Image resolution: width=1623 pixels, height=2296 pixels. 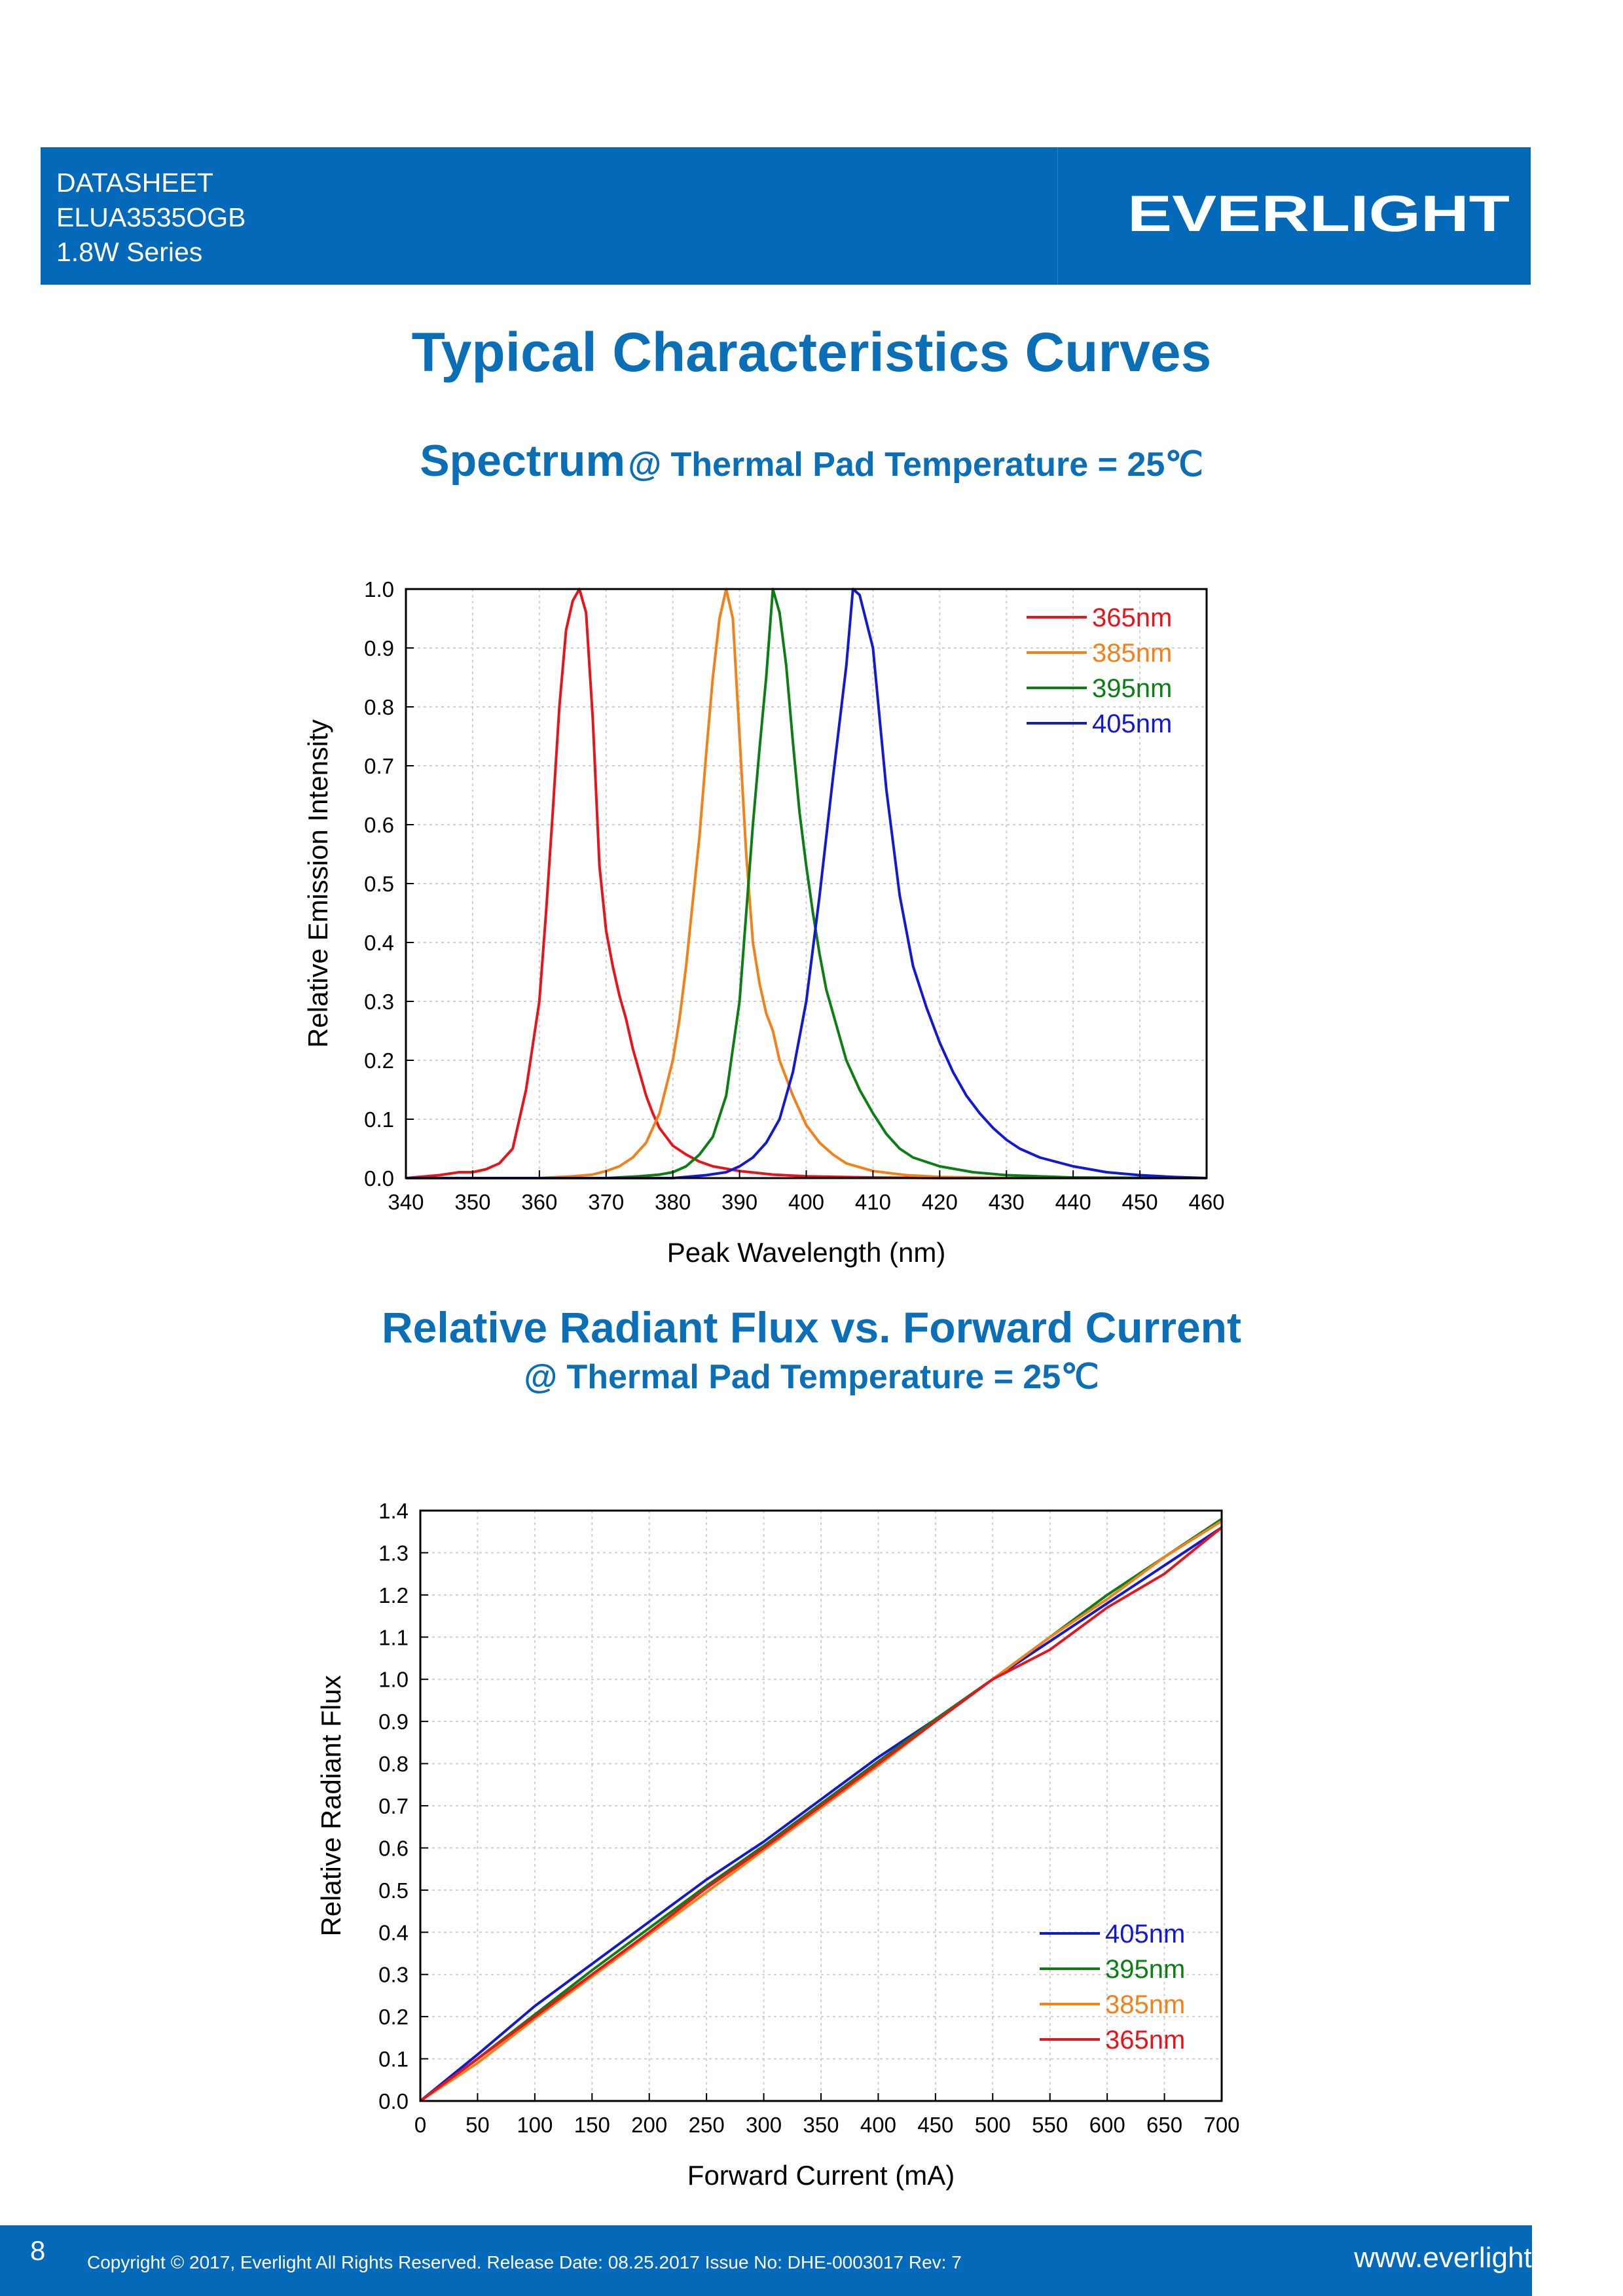 I want to click on x-tick-label: 0, so click(x=420, y=2125).